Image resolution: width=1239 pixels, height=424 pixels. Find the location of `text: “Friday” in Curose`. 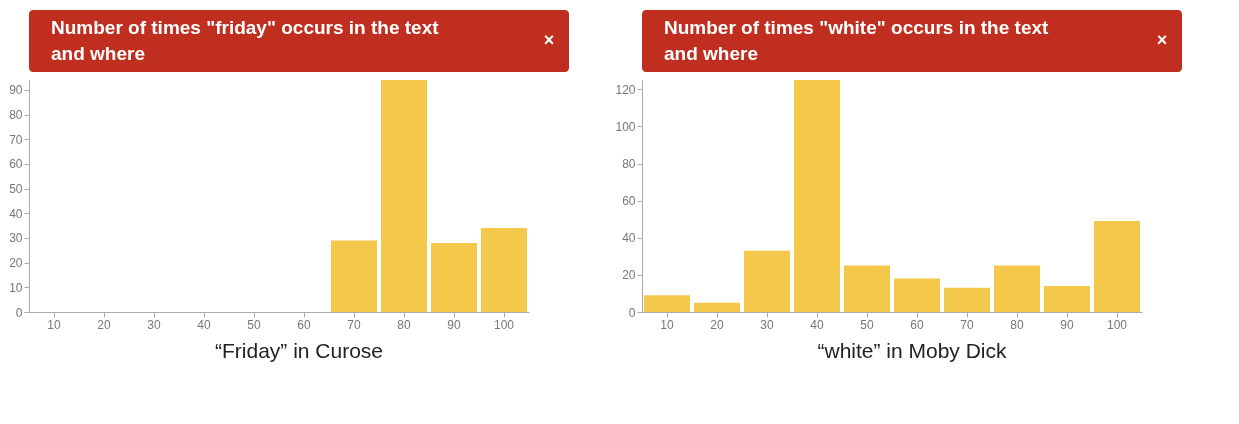

text: “Friday” in Curose is located at coordinates (299, 350).